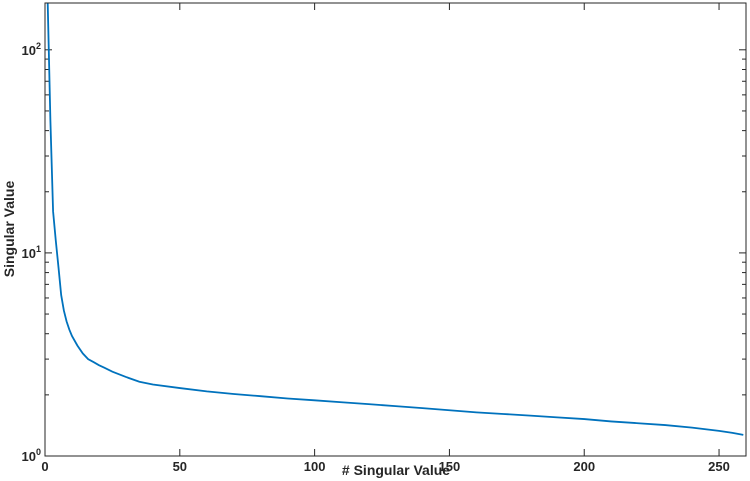 This screenshot has width=750, height=481. I want to click on y-tick-labels: 10⁰ 10¹ 10², so click(31, 252).